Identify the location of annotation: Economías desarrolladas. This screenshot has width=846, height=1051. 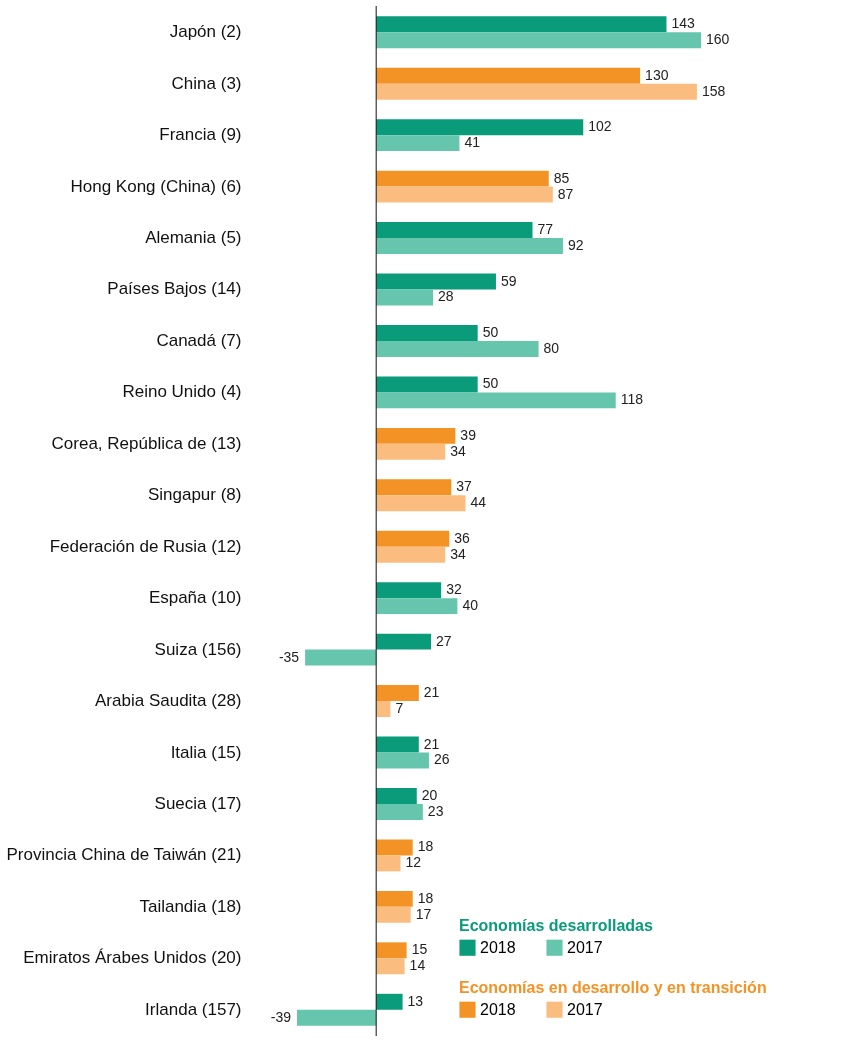
(556, 925).